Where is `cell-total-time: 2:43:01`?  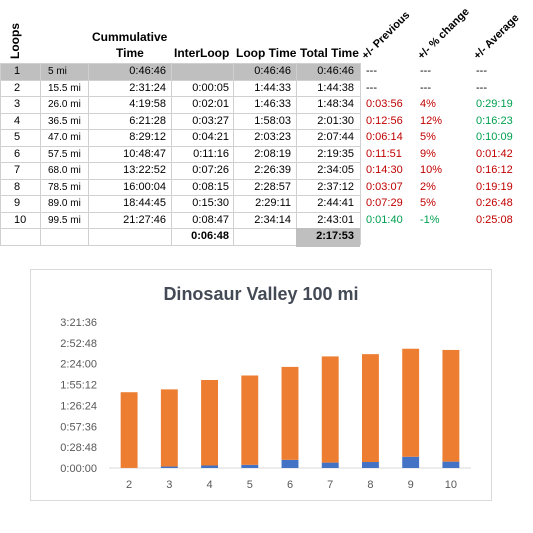 cell-total-time: 2:43:01 is located at coordinates (335, 219).